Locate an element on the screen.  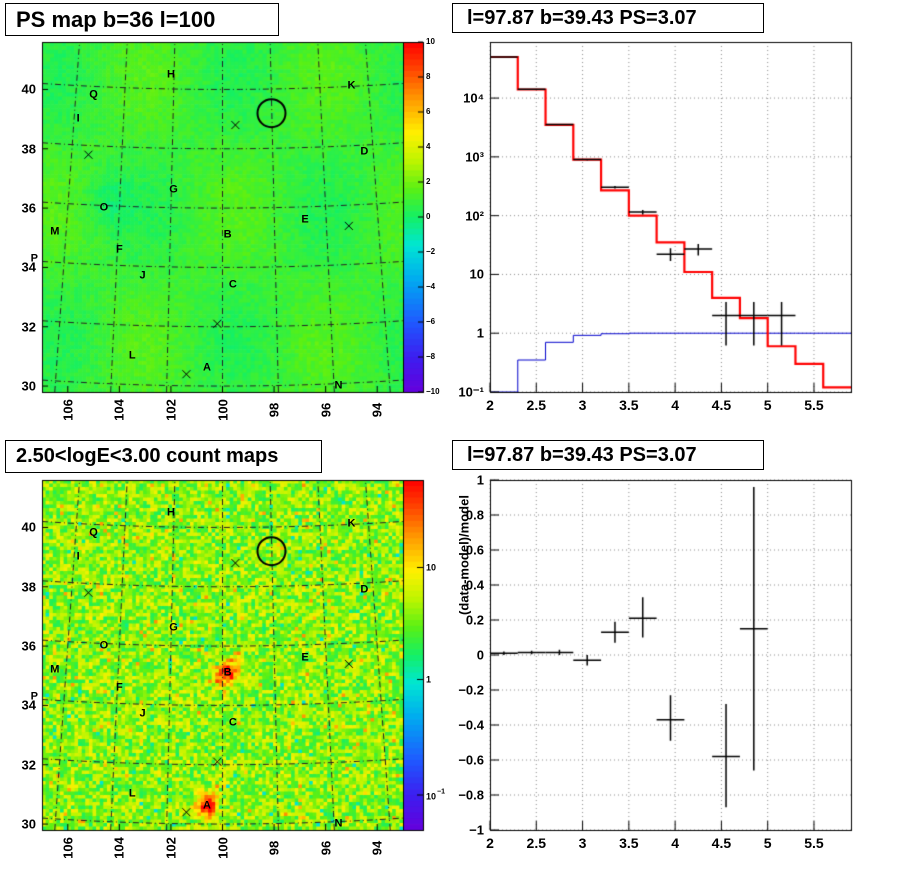
colorbar-tick-exponent: −1 is located at coordinates (441, 792).